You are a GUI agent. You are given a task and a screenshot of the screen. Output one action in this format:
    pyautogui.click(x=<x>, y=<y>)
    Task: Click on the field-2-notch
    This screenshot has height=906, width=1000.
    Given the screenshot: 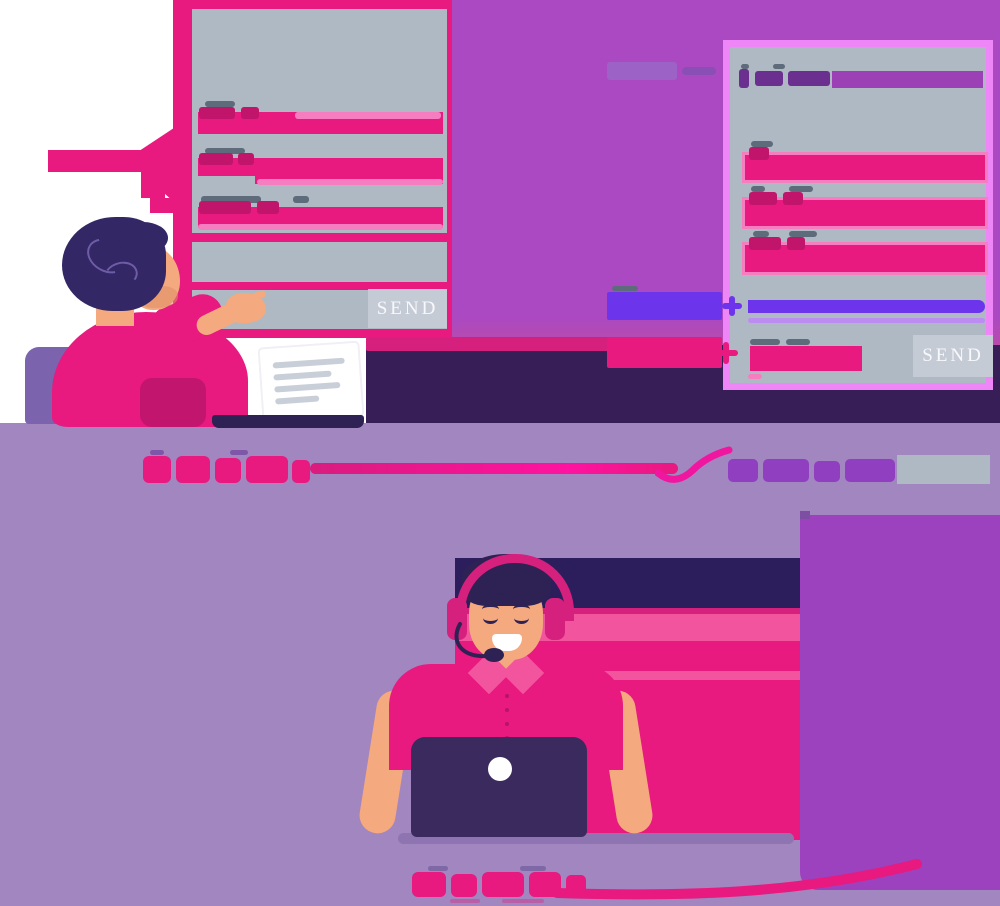 What is the action you would take?
    pyautogui.click(x=226, y=180)
    